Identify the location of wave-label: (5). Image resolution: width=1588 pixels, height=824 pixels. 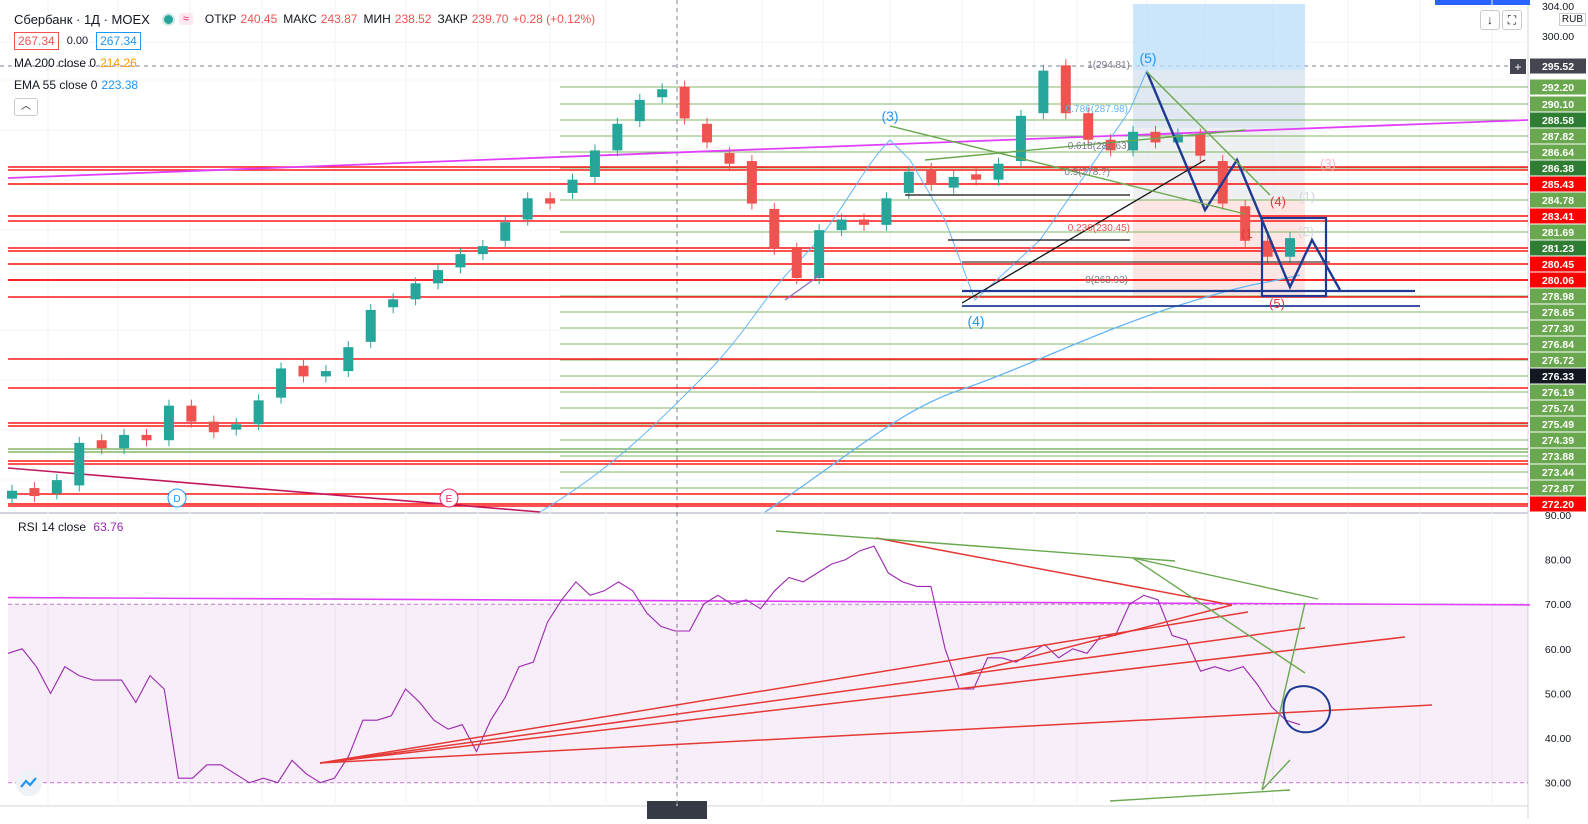
(1147, 58).